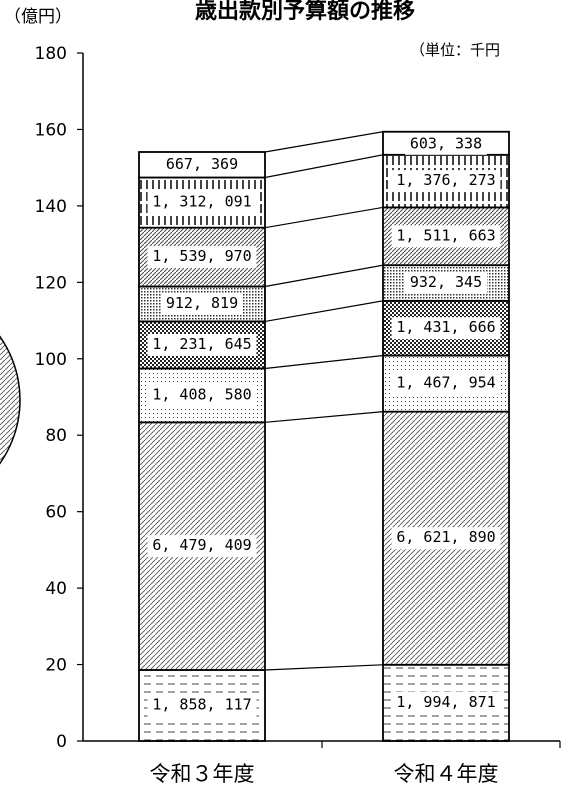 The image size is (569, 791). What do you see at coordinates (10, 400) in the screenshot?
I see `pie-fragment` at bounding box center [10, 400].